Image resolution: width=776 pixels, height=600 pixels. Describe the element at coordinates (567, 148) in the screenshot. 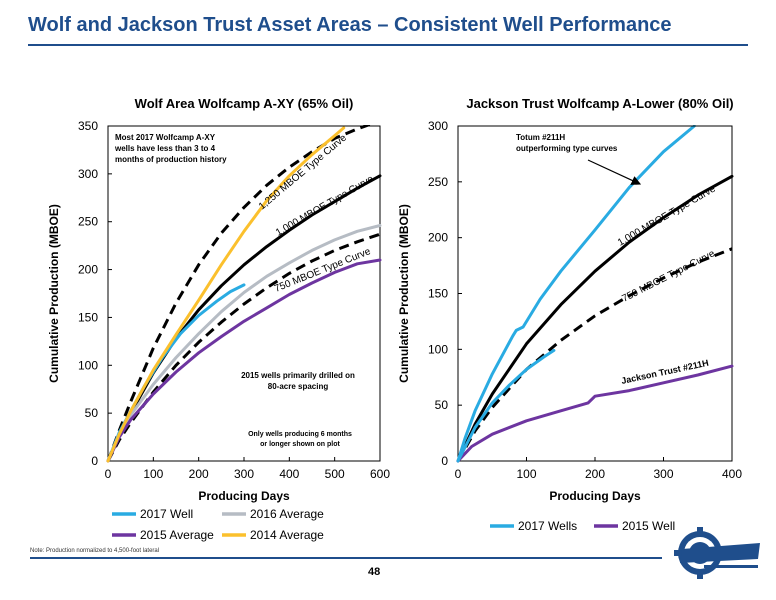

I see `annotation-totum-2: outperforming type curves` at that location.